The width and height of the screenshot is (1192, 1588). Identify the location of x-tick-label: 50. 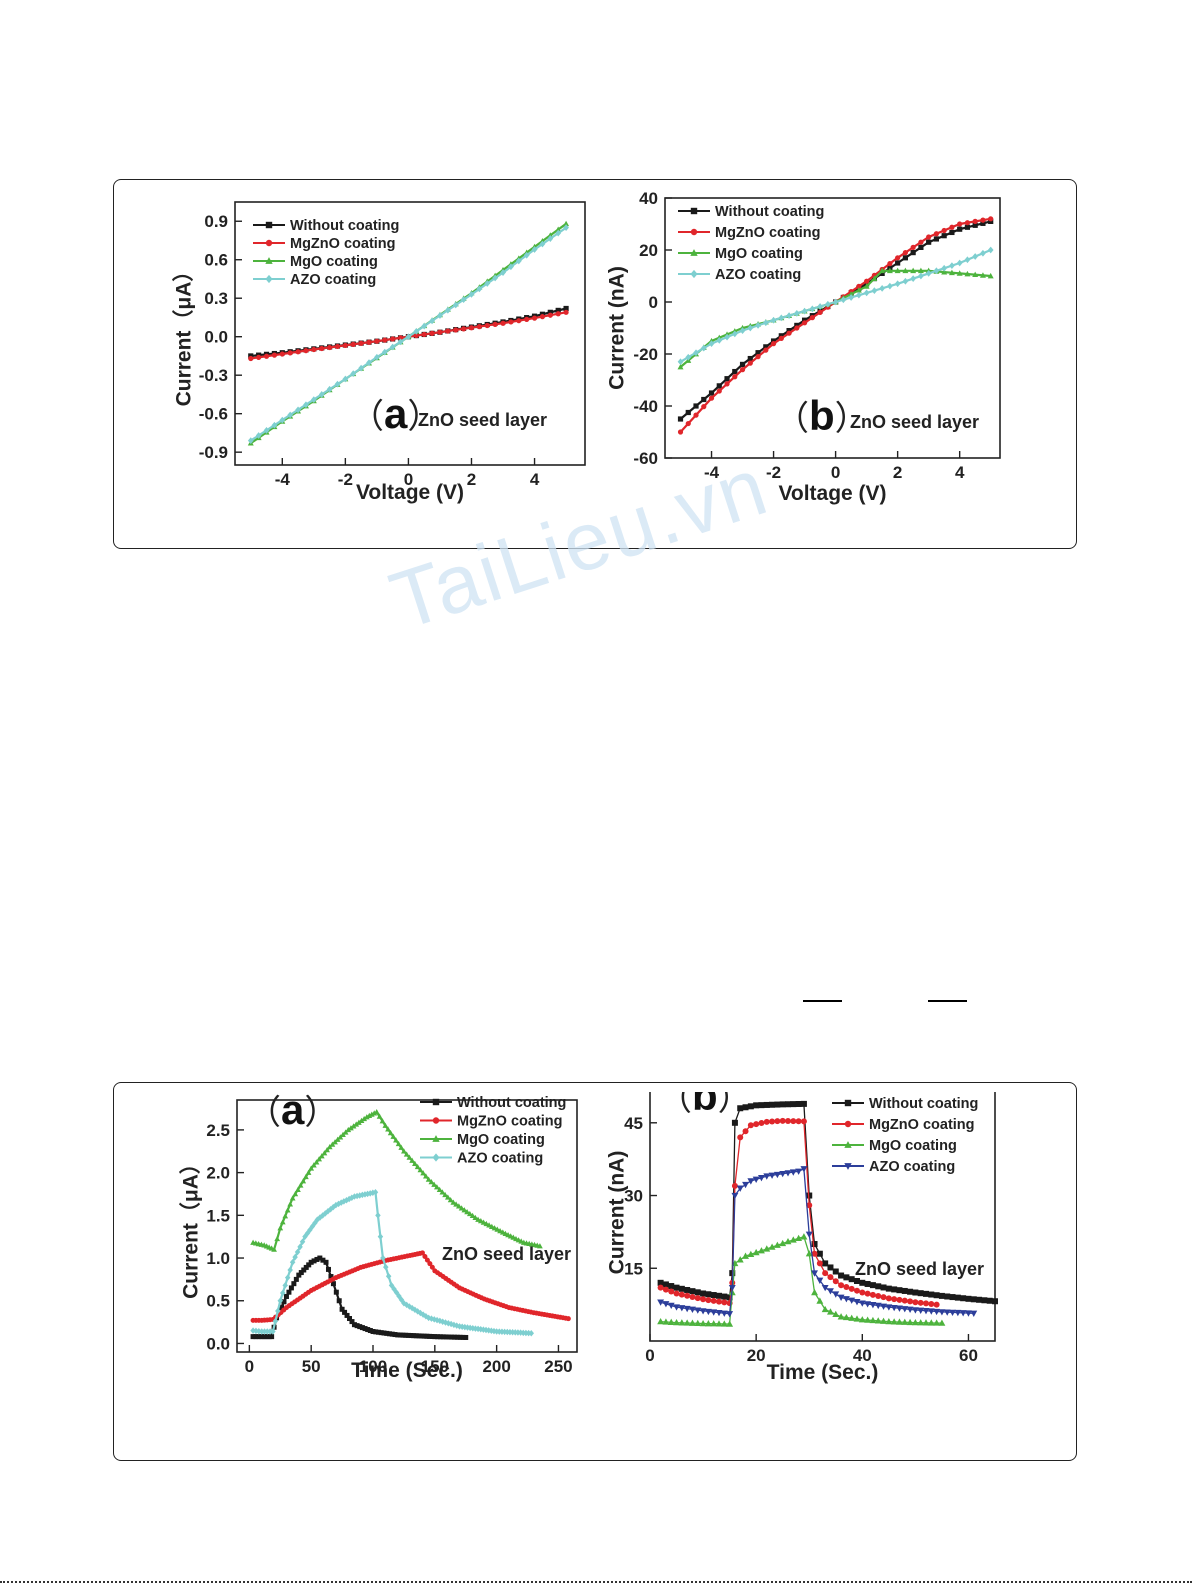
(311, 1366).